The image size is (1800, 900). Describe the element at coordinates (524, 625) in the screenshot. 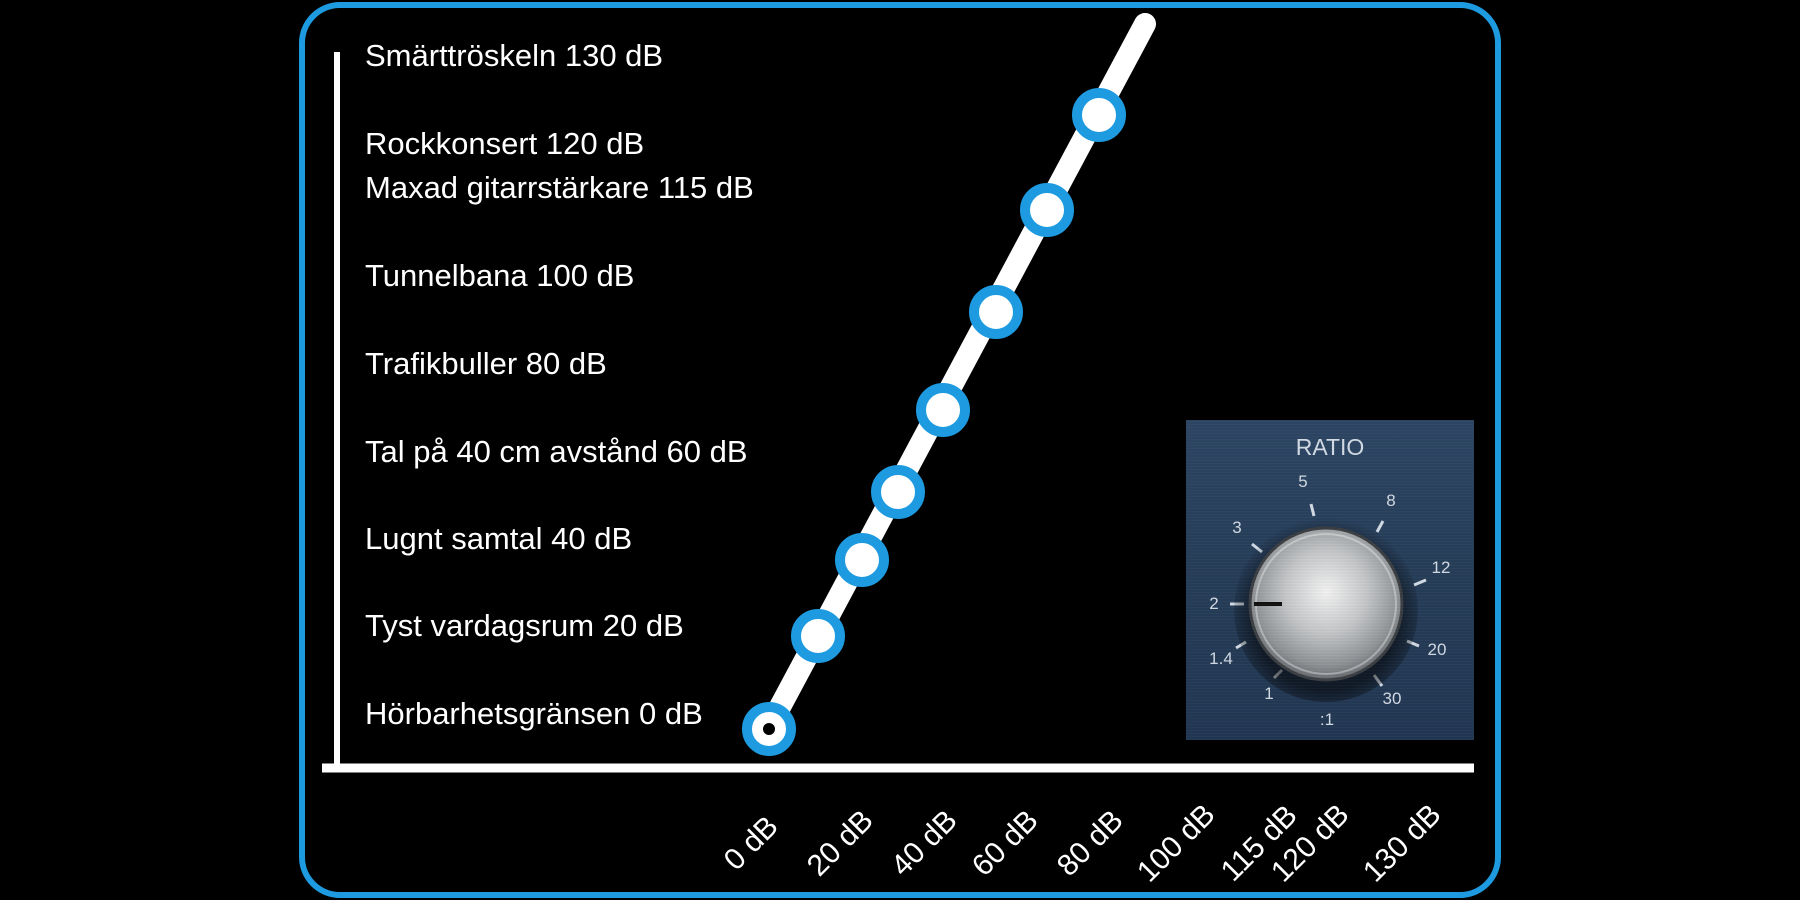

I see `level-label: Tyst vardagsrum 20 dB` at that location.